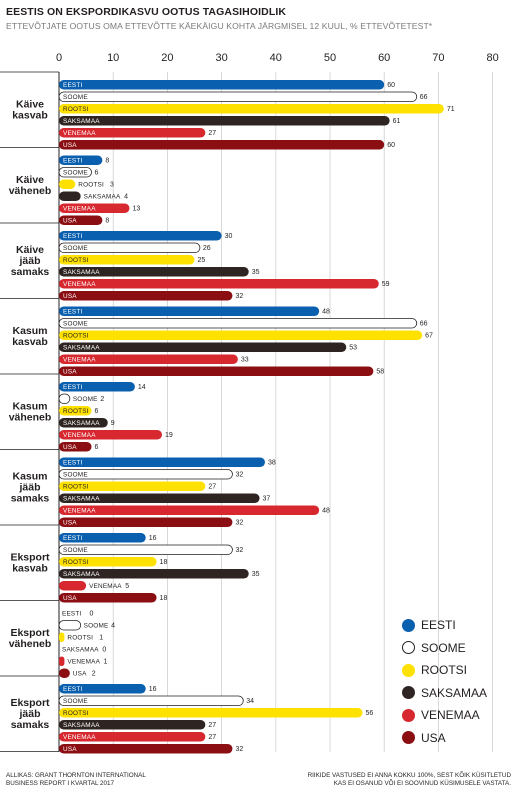 This screenshot has width=517, height=796. What do you see at coordinates (30, 714) in the screenshot?
I see `group-label: Eksport jääb samaks` at bounding box center [30, 714].